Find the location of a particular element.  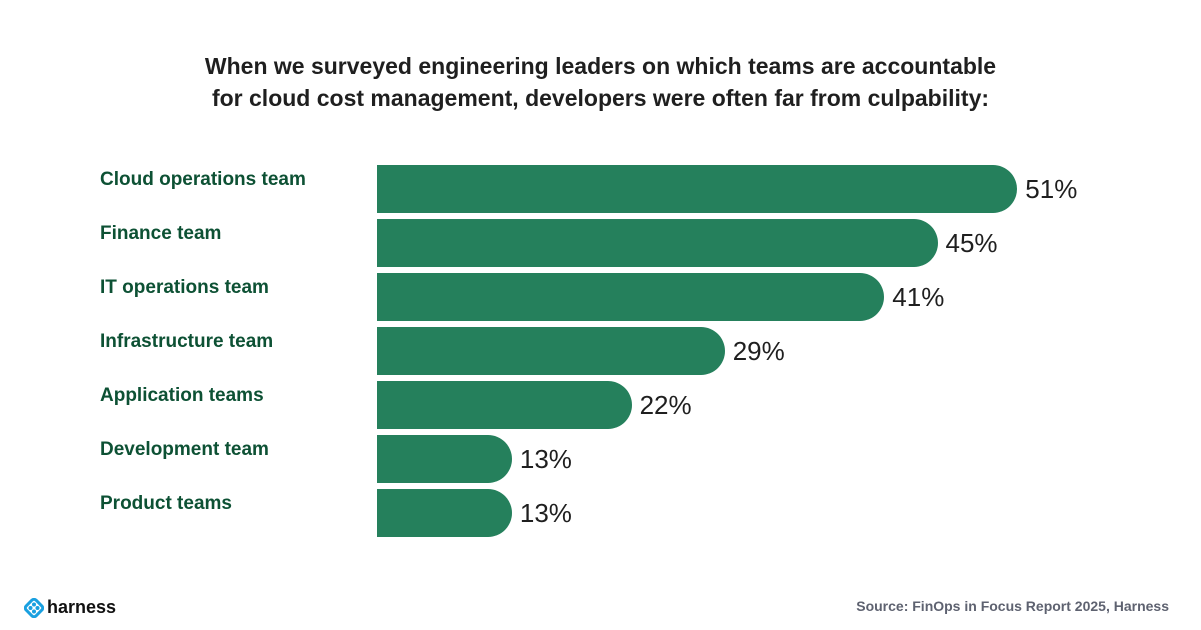

category-label: IT operations team is located at coordinates (184, 287).